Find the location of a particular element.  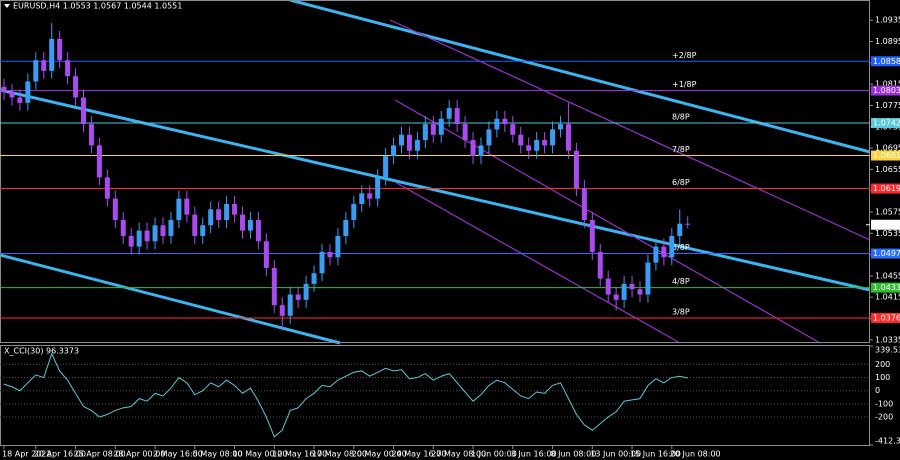

x-tick-label: 2 May 16:00 is located at coordinates (178, 454).